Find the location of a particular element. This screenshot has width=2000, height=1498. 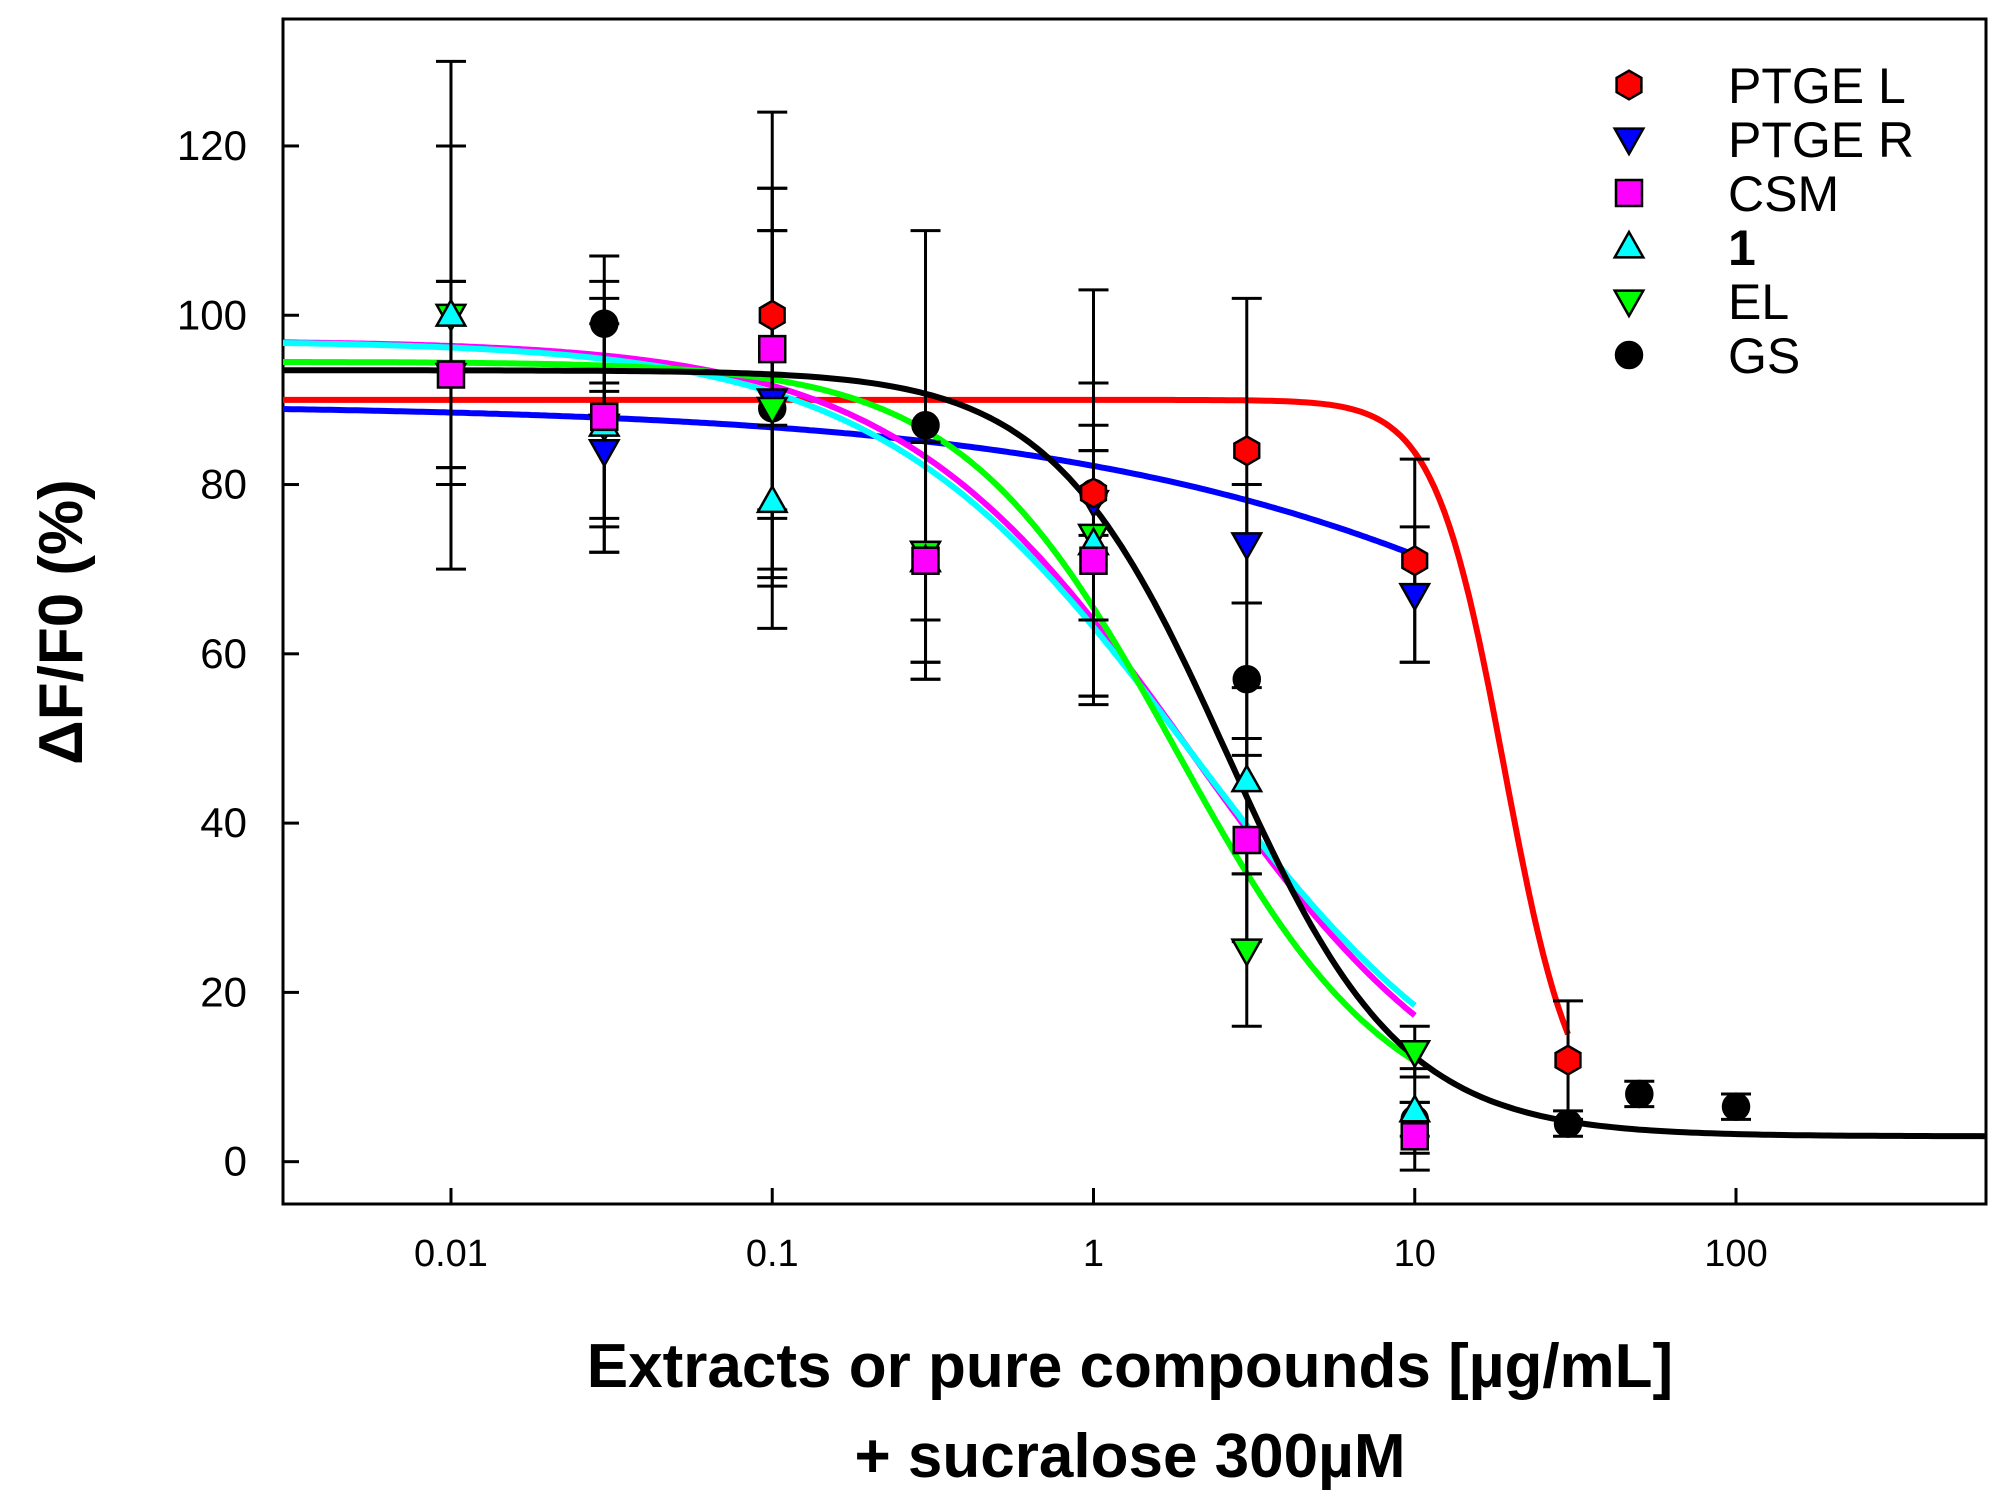

point-s5-p8 is located at coordinates (1736, 1106).